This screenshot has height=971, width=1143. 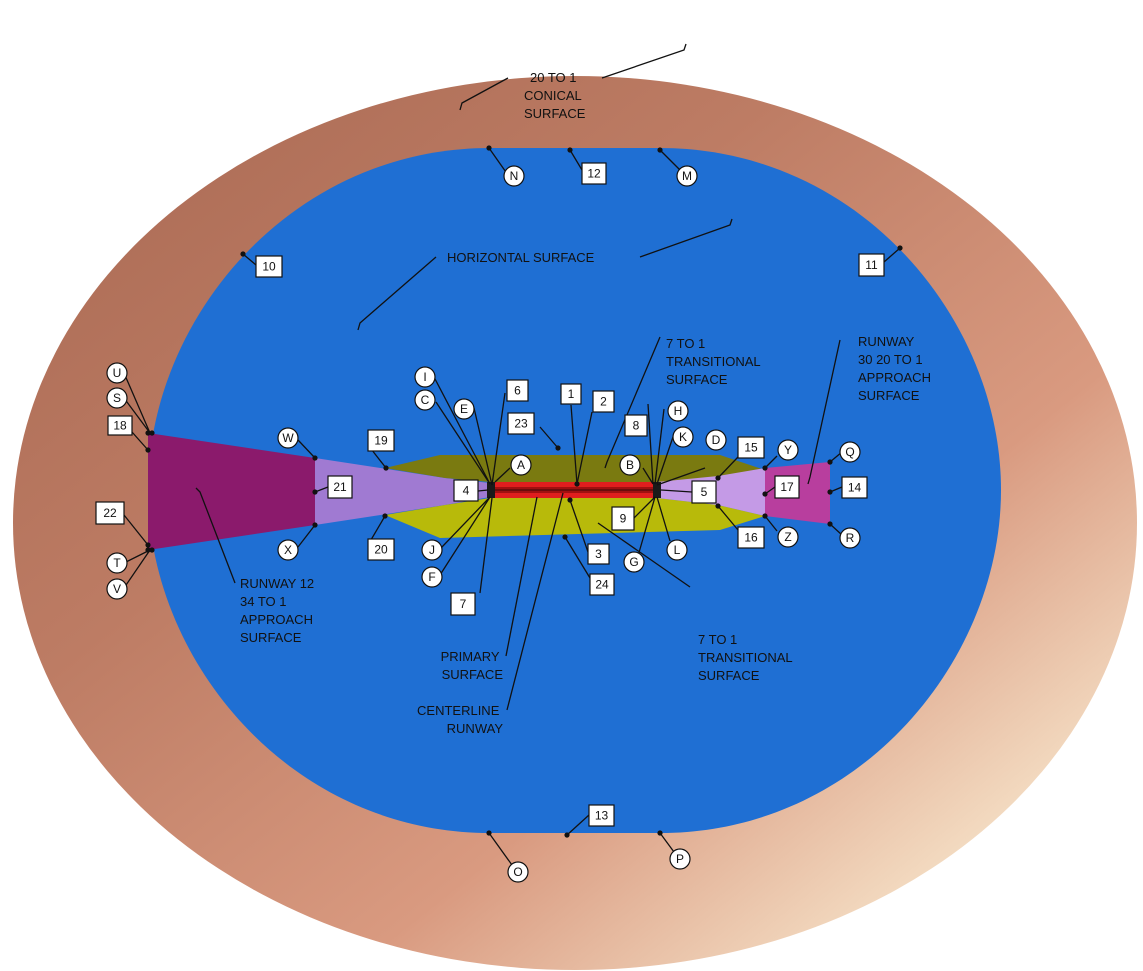 I want to click on circle-tag: U, so click(x=117, y=373).